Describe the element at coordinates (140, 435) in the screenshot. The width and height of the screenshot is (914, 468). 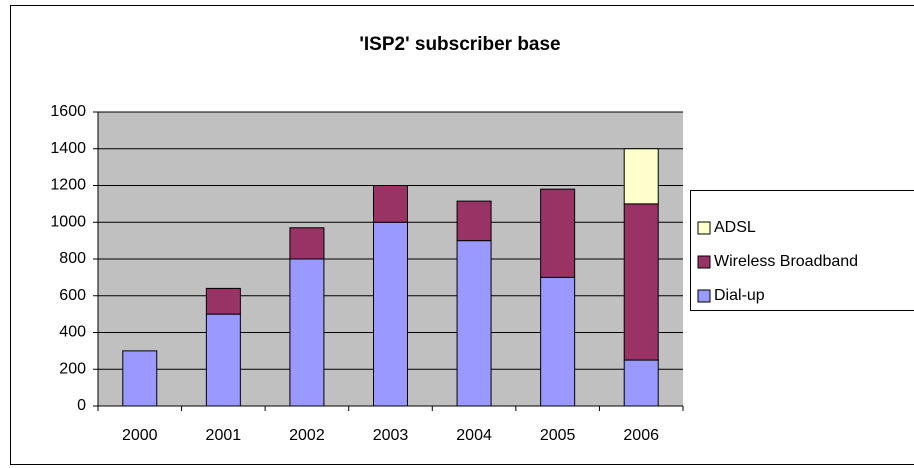
I see `x-tick-label: 2000` at that location.